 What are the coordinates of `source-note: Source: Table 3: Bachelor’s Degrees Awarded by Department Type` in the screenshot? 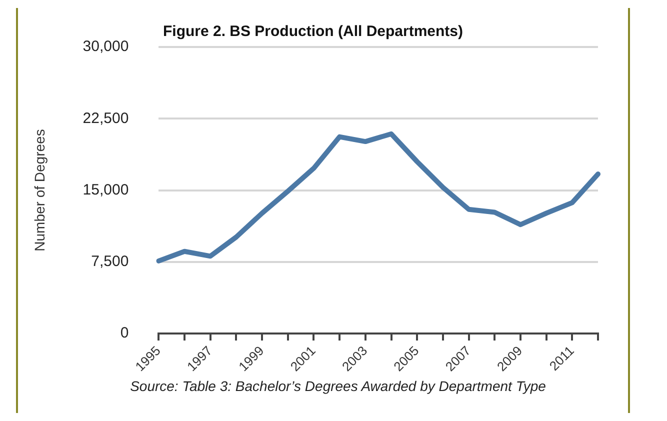 It's located at (338, 386).